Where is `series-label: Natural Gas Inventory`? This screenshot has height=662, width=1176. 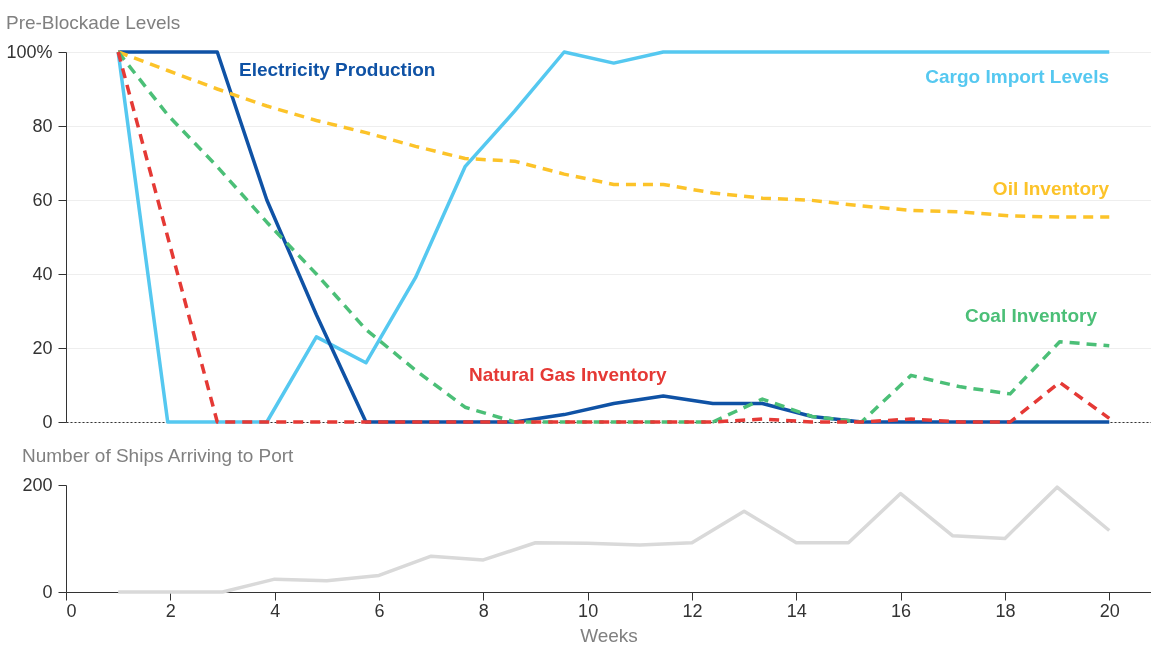 series-label: Natural Gas Inventory is located at coordinates (568, 374).